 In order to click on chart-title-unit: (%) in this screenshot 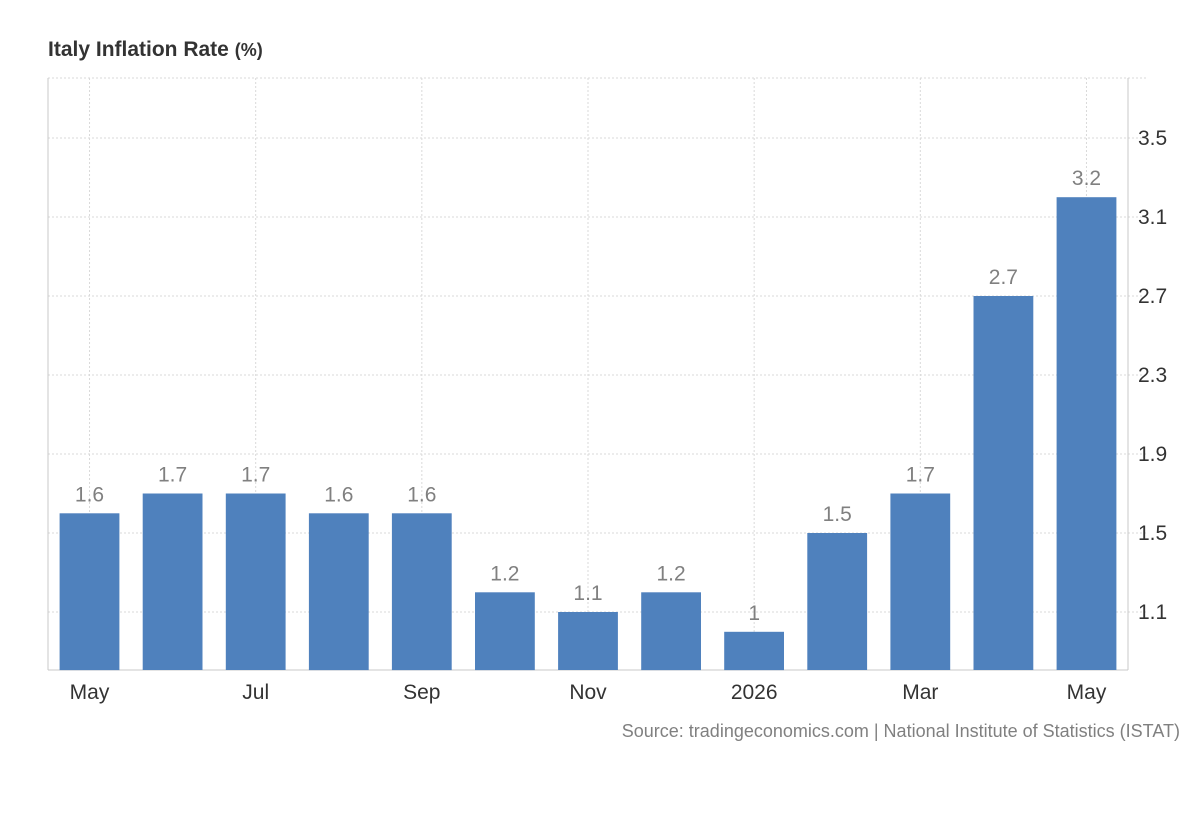, I will do `click(248, 50)`.